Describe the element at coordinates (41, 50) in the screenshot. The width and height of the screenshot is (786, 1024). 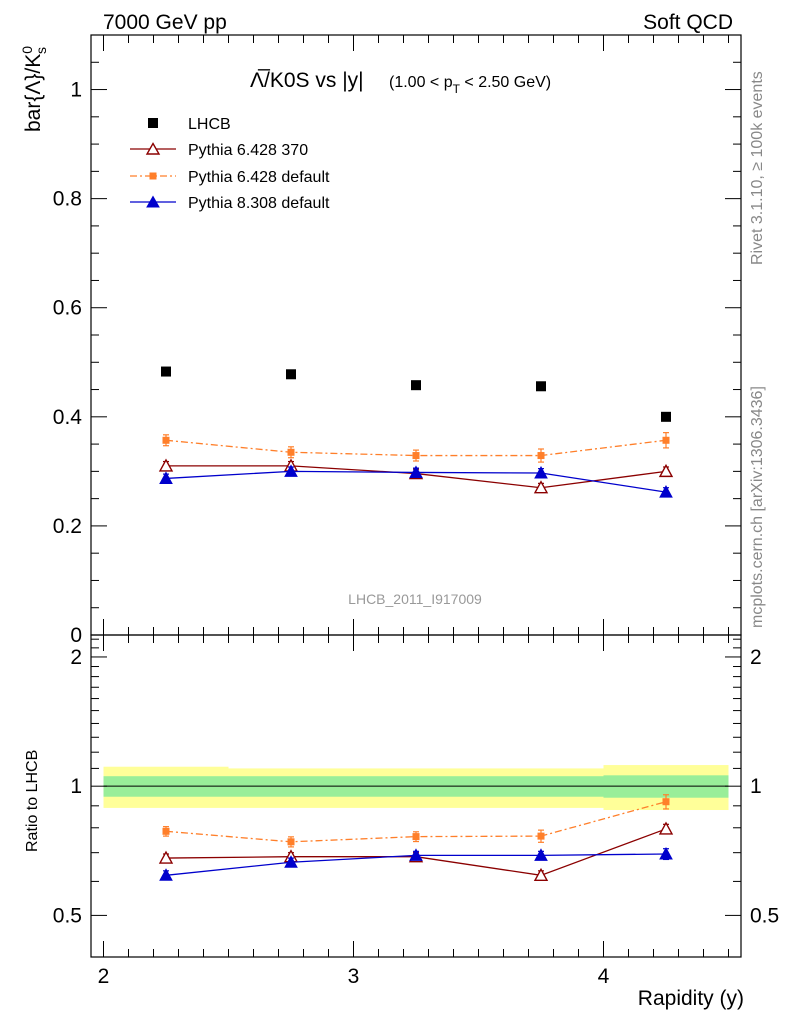
I see `main-ylabel-sub: s` at that location.